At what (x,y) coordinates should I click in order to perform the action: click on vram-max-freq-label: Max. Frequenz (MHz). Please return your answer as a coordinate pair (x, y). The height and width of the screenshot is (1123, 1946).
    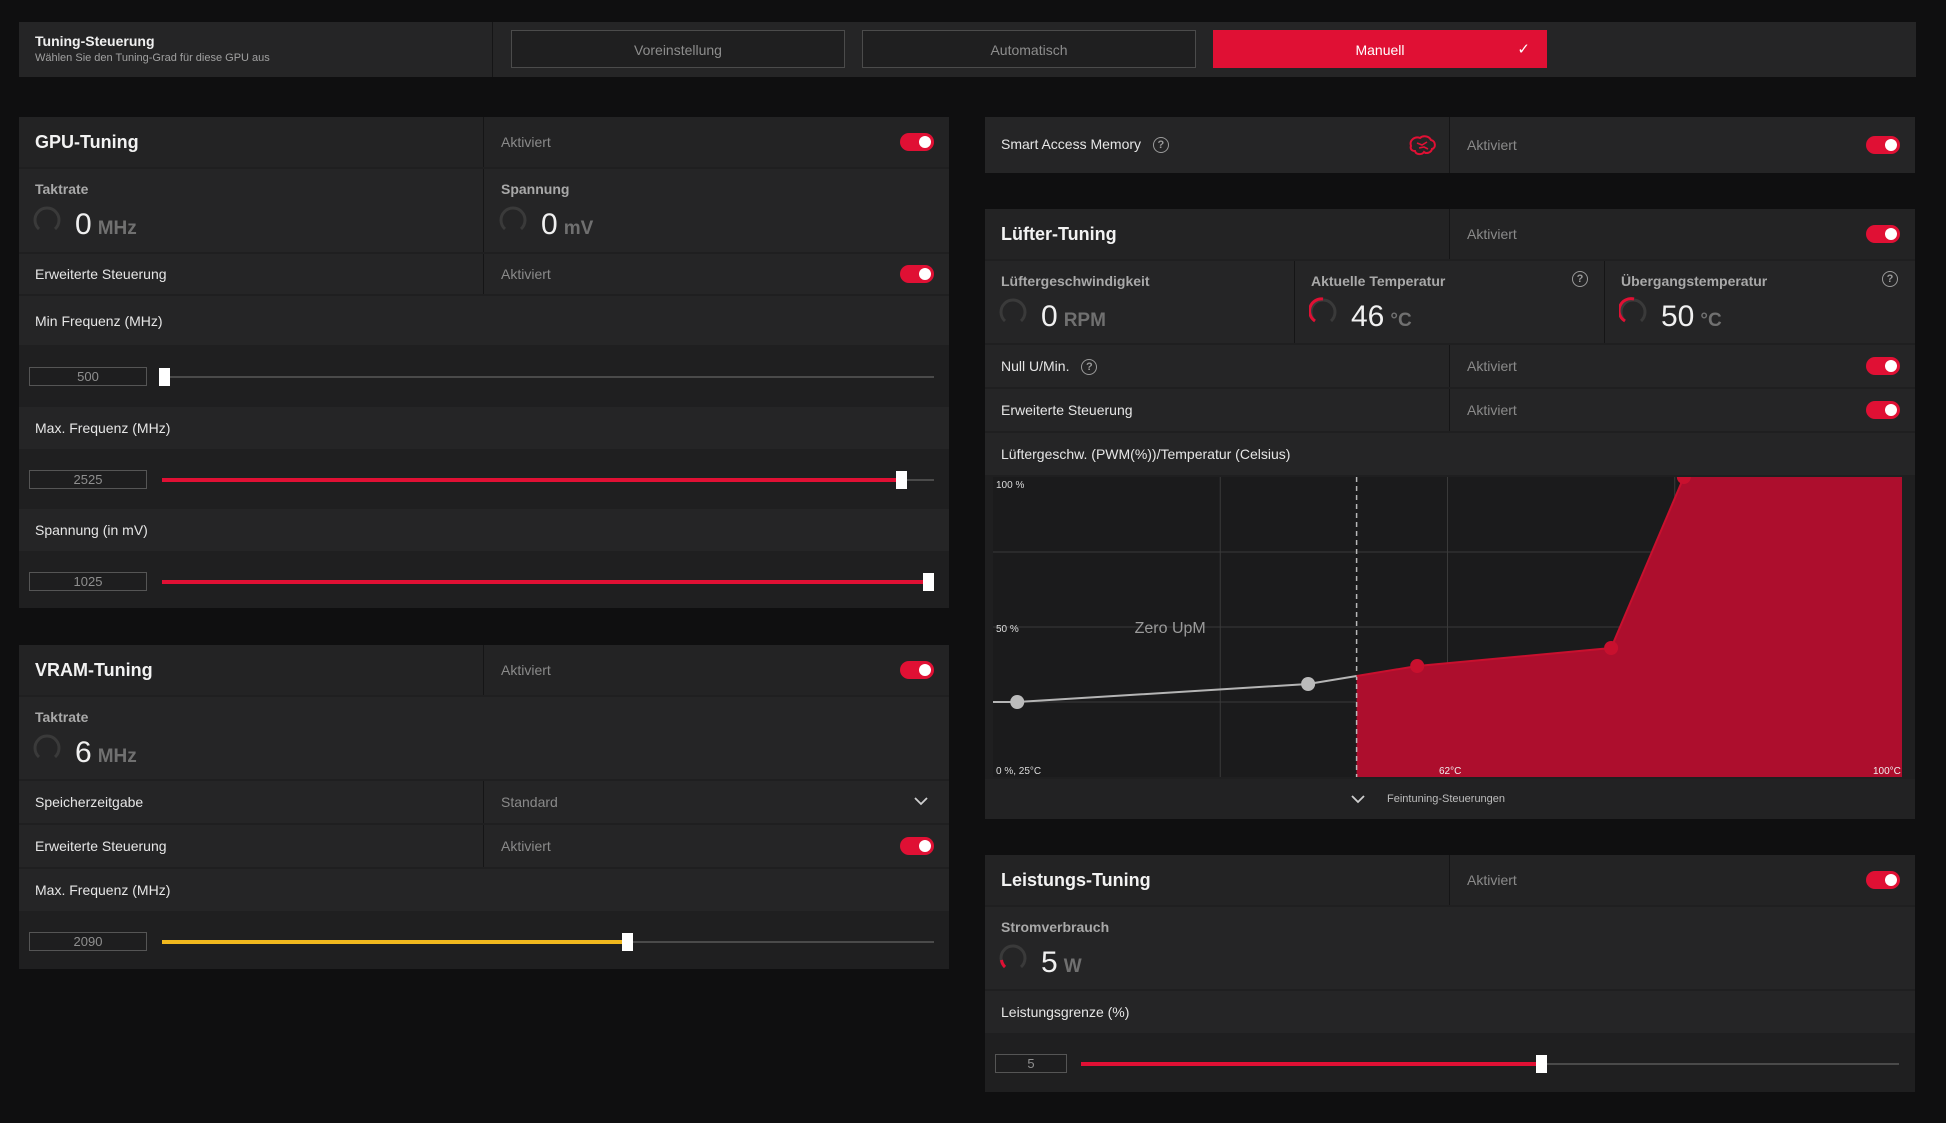
    Looking at the image, I should click on (103, 890).